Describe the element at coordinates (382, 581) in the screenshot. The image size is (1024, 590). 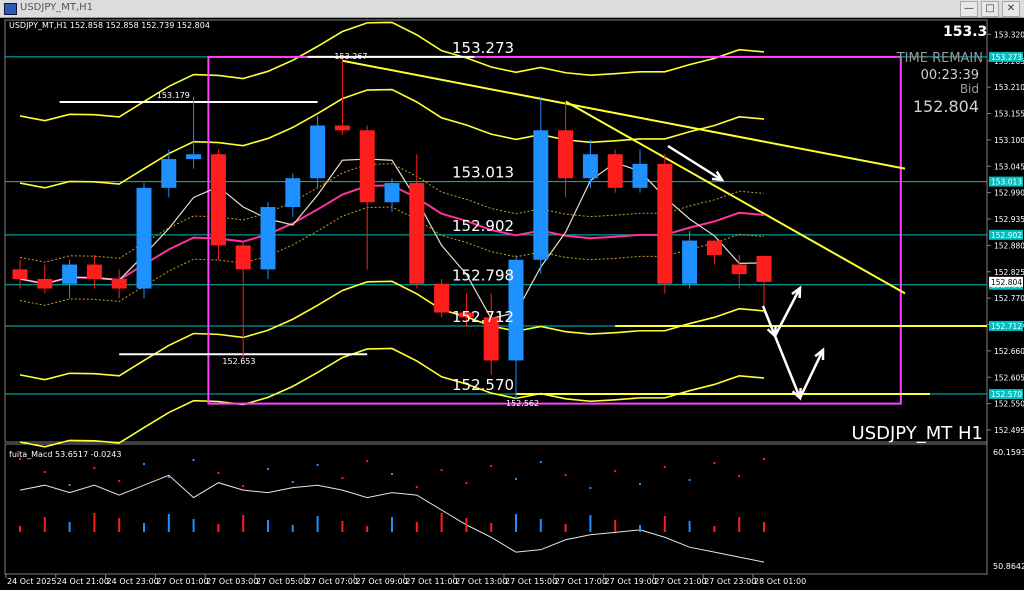
I see `time-axis-label: 27 Oct 09:00` at that location.